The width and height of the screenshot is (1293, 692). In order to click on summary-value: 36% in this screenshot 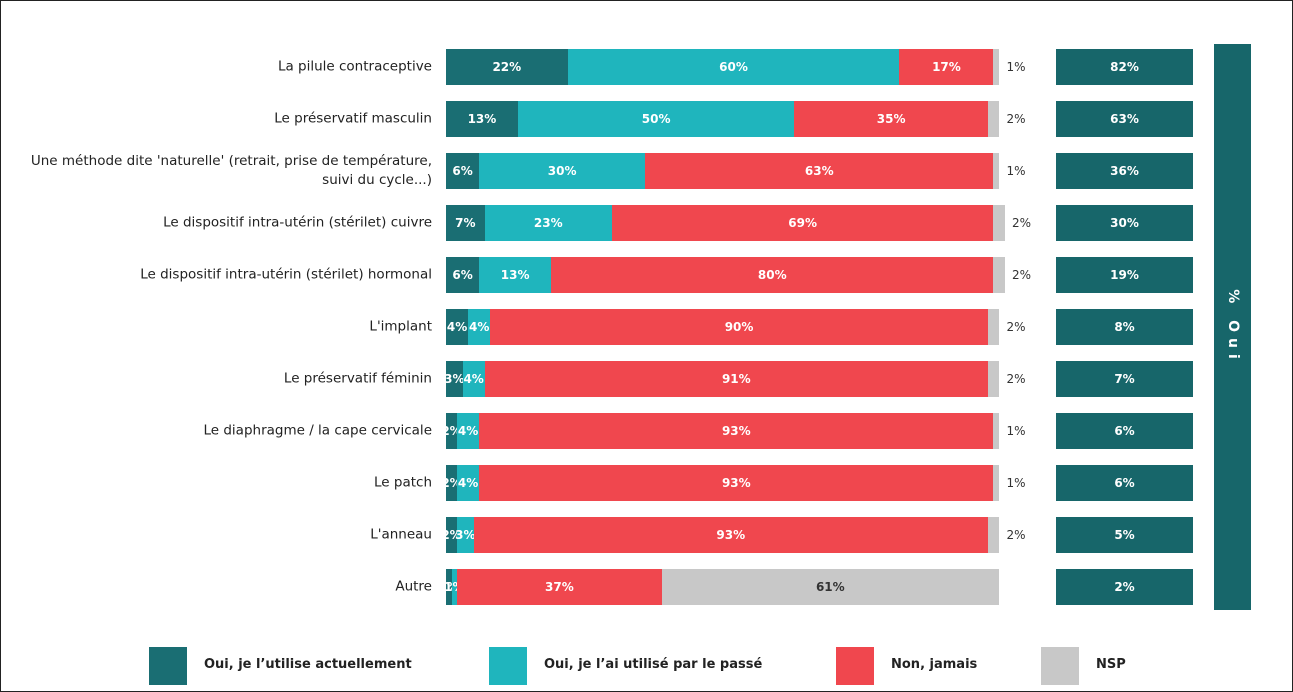, I will do `click(1124, 171)`.